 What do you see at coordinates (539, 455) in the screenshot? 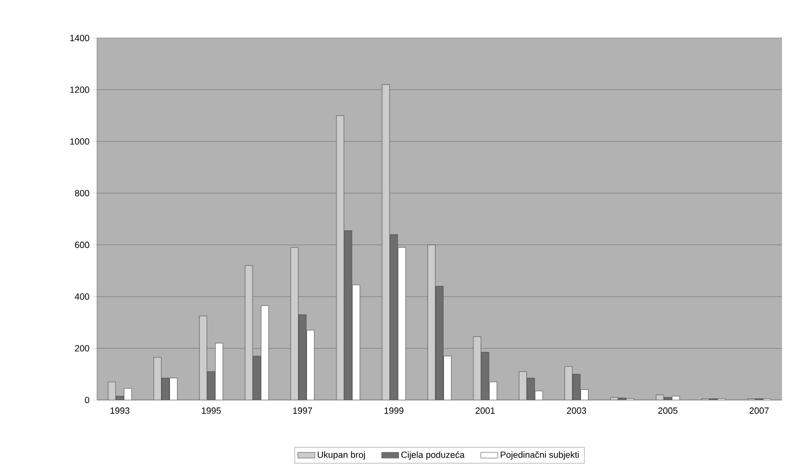
I see `legend-label: Pojedinačni subjekti` at bounding box center [539, 455].